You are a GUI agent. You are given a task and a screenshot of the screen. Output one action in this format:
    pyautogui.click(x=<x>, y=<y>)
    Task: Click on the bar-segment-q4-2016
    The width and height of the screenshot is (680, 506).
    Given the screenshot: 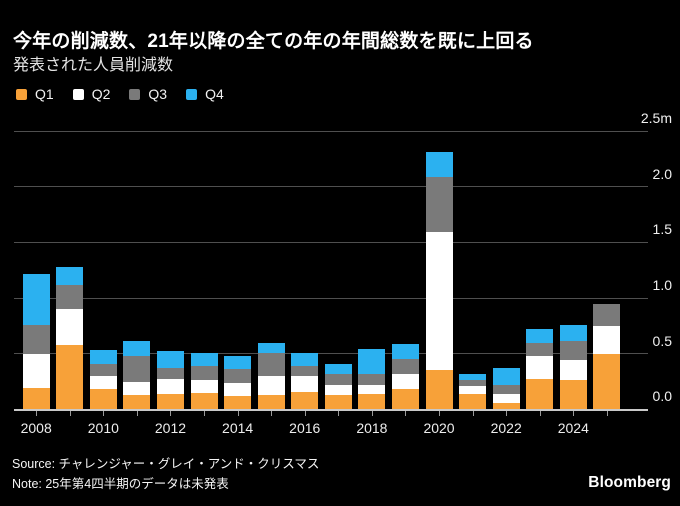 What is the action you would take?
    pyautogui.click(x=305, y=359)
    